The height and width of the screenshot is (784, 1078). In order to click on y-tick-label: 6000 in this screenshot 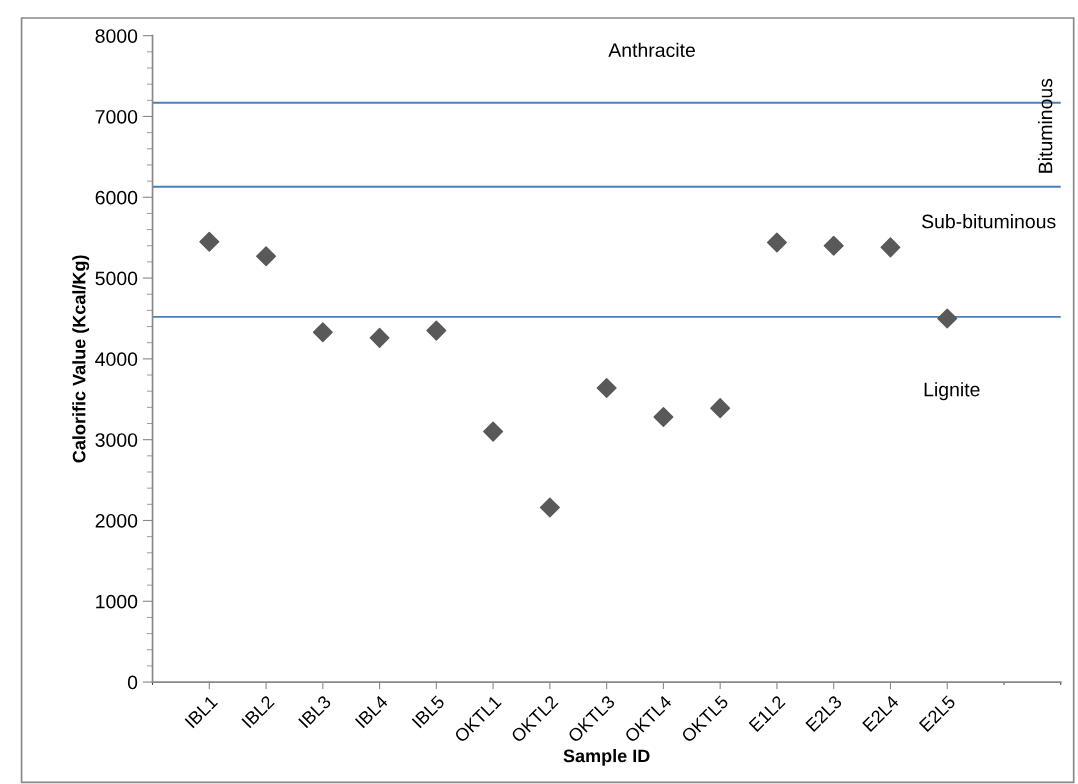, I will do `click(116, 197)`.